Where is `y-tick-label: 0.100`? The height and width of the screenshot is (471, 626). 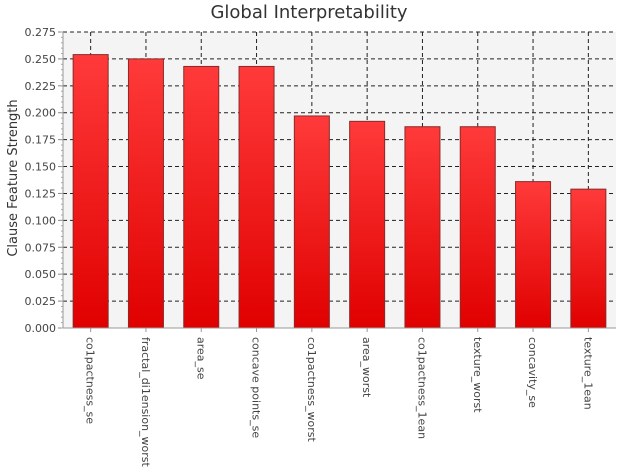 y-tick-label: 0.100 is located at coordinates (41, 220).